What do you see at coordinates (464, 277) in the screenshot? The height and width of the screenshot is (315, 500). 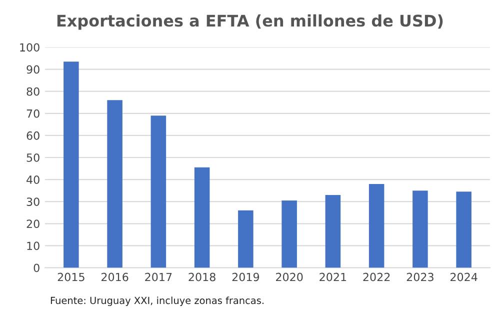 I see `x-tick-label: 2024` at bounding box center [464, 277].